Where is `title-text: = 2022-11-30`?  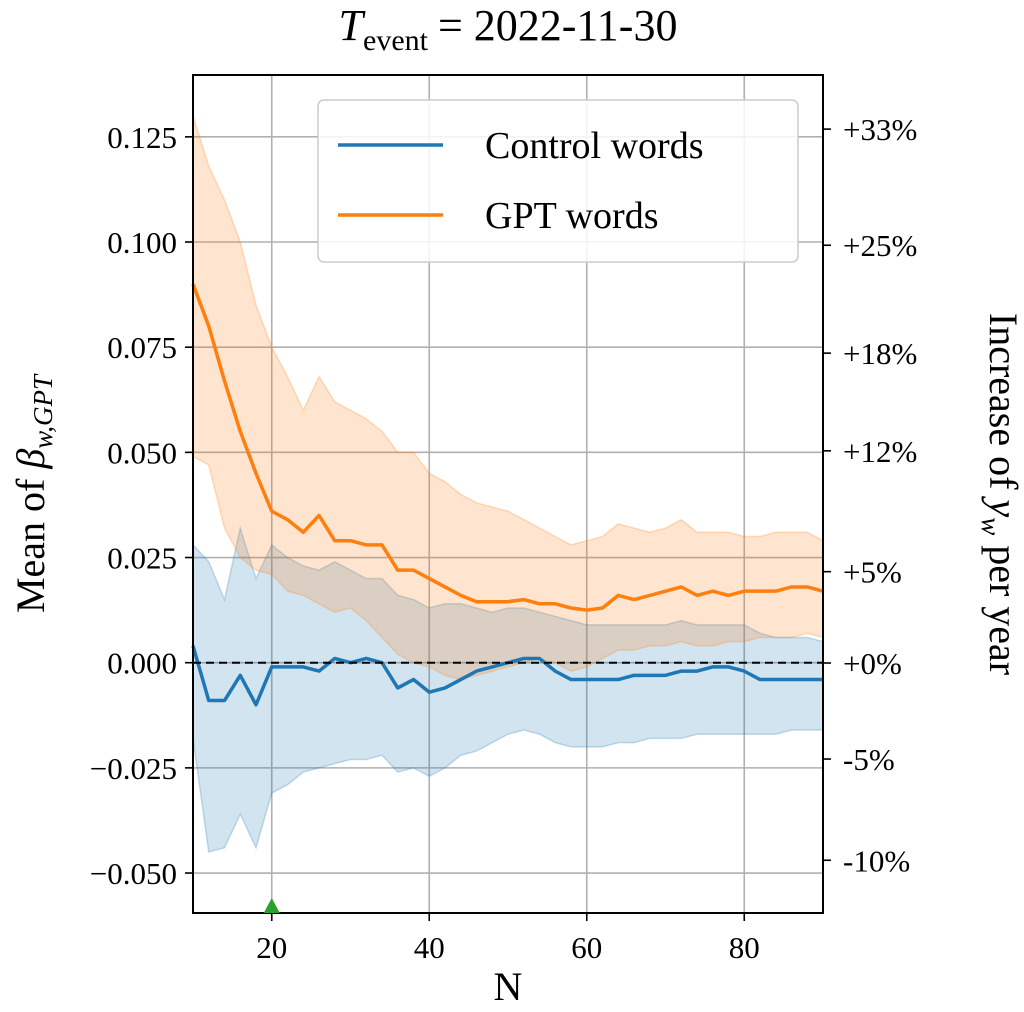
title-text: = 2022-11-30 is located at coordinates (558, 25).